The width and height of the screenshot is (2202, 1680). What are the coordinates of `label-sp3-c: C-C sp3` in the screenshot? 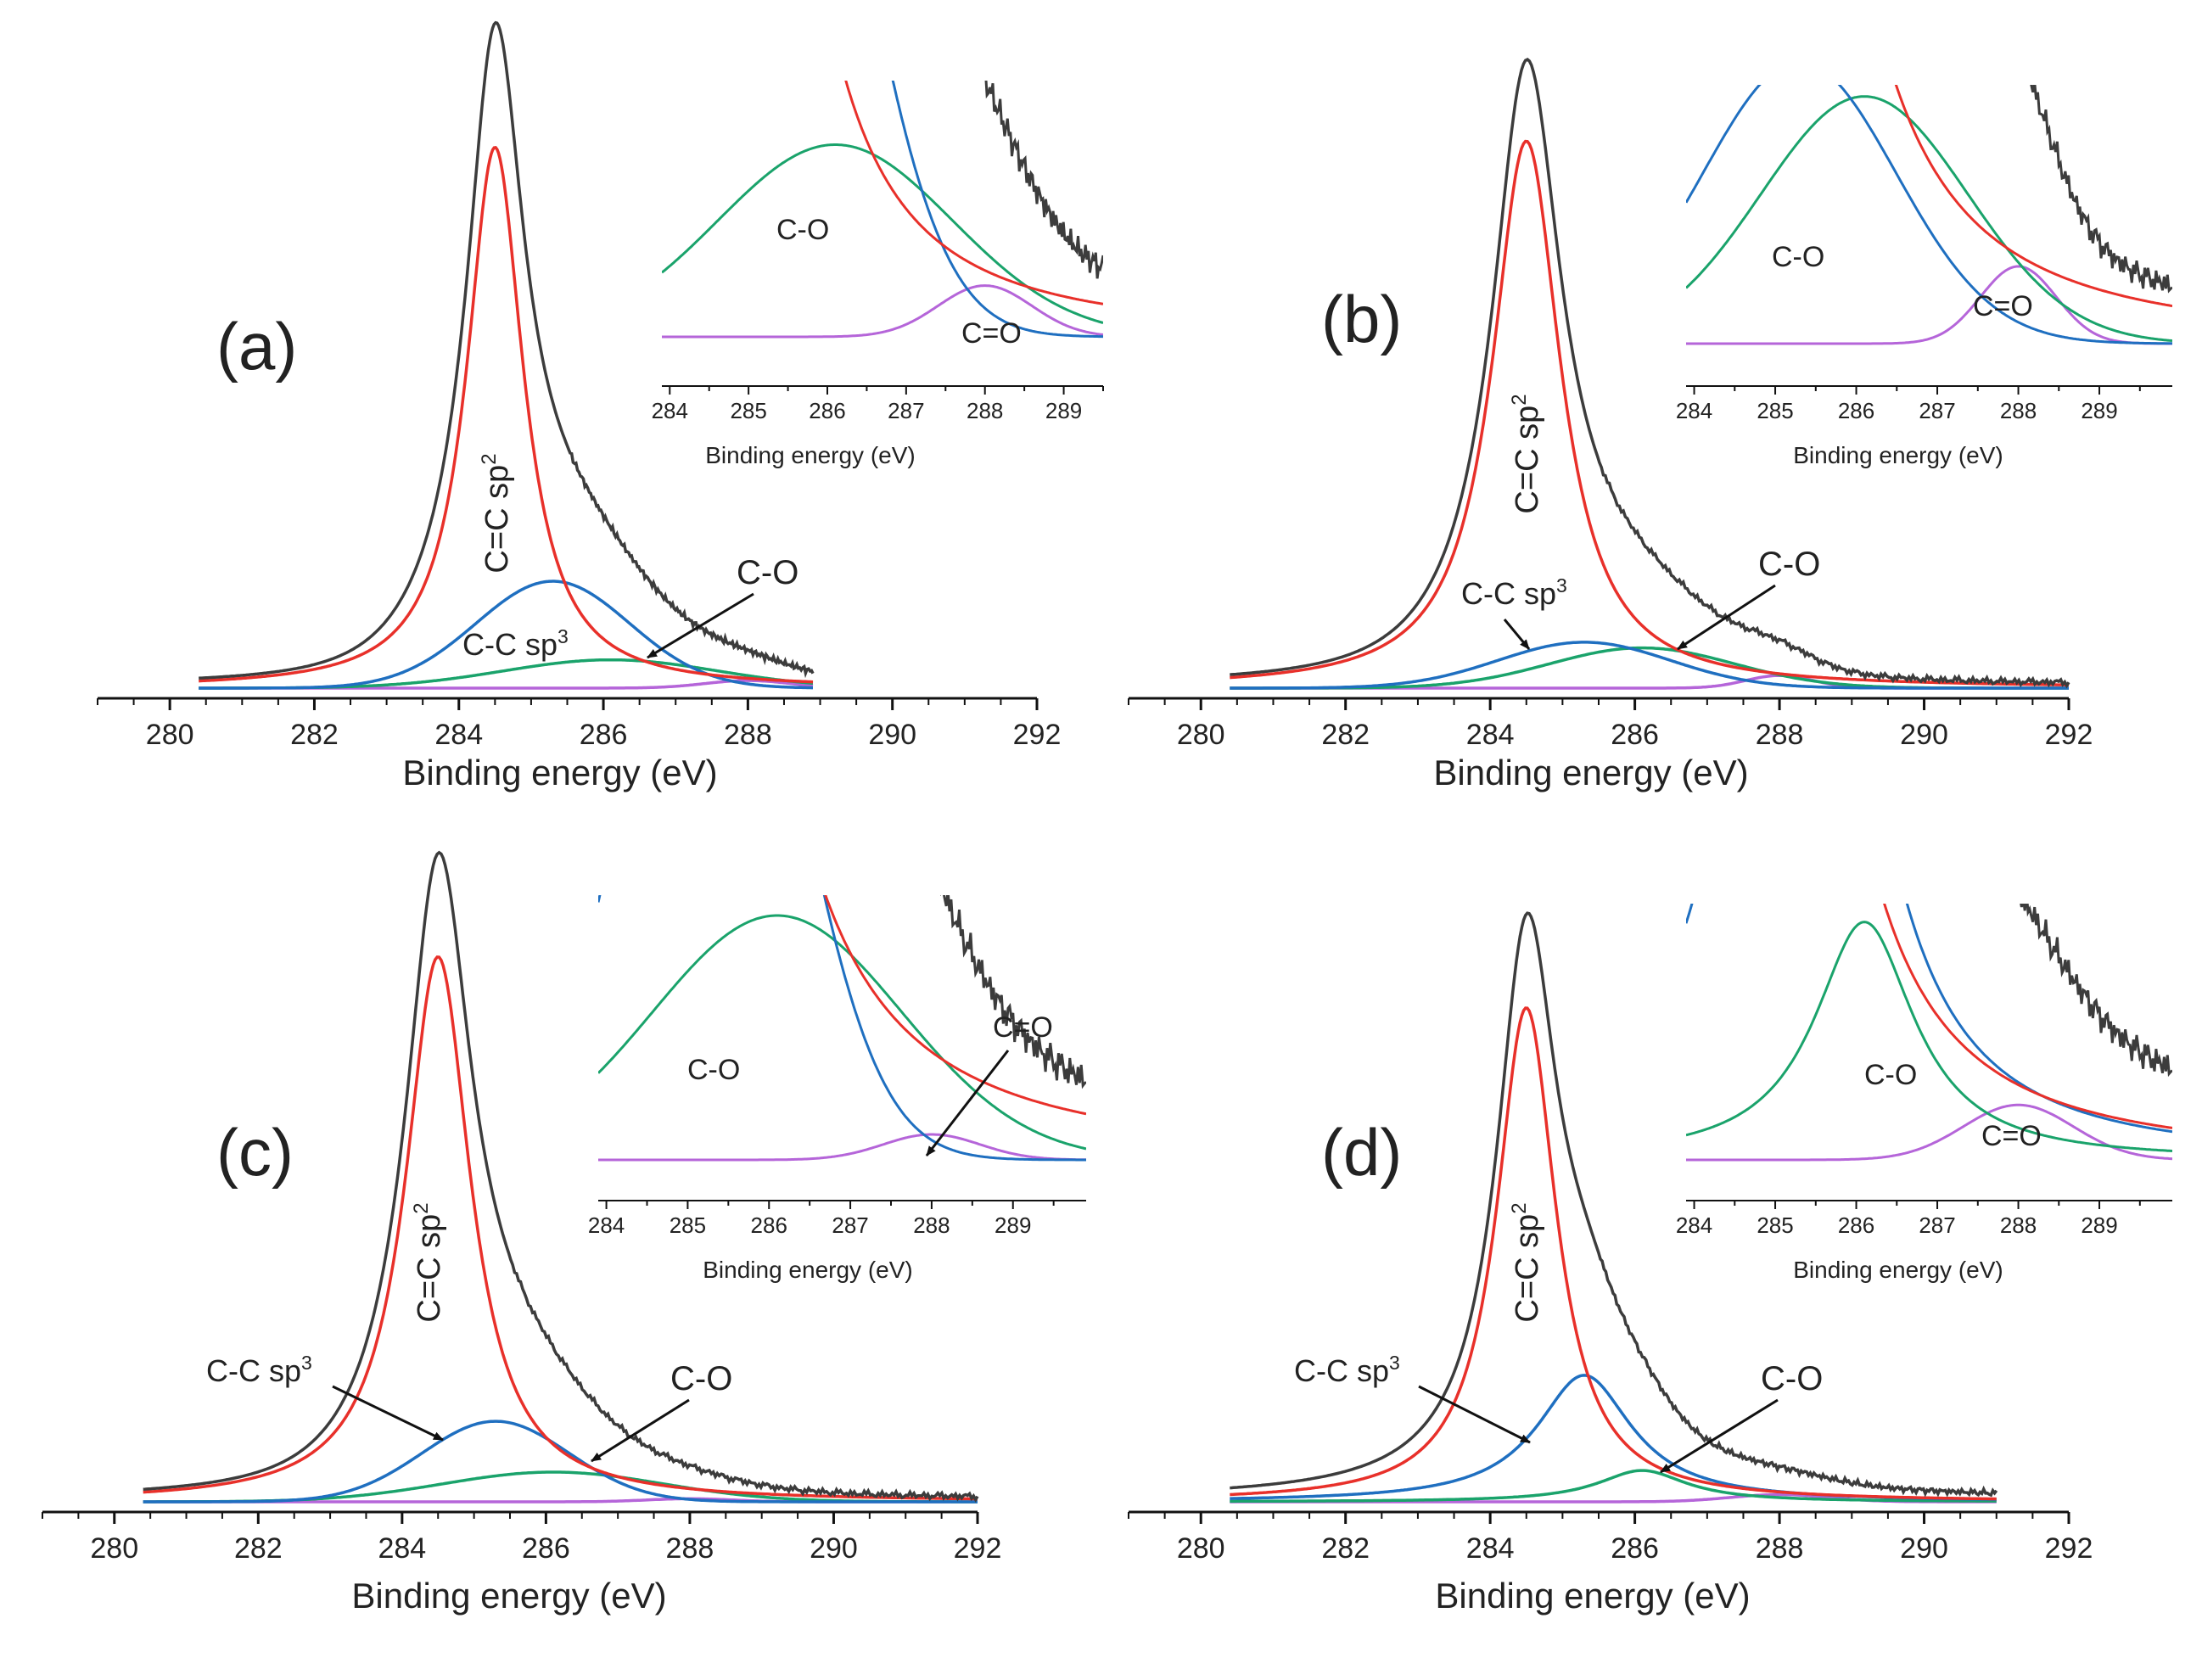 It's located at (259, 1370).